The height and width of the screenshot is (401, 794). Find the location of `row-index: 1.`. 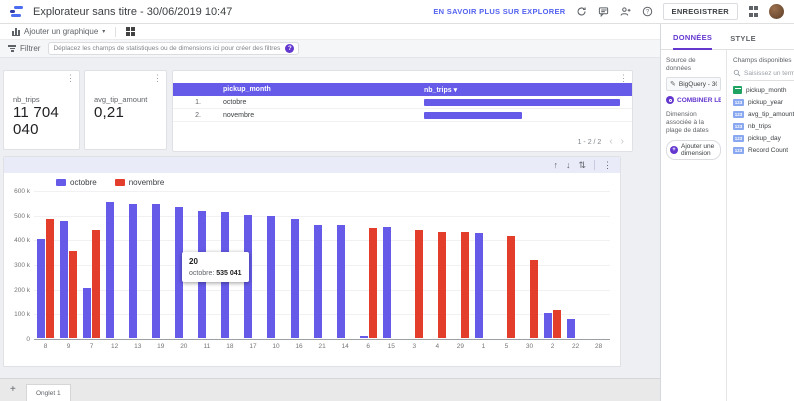

row-index: 1. is located at coordinates (198, 102).